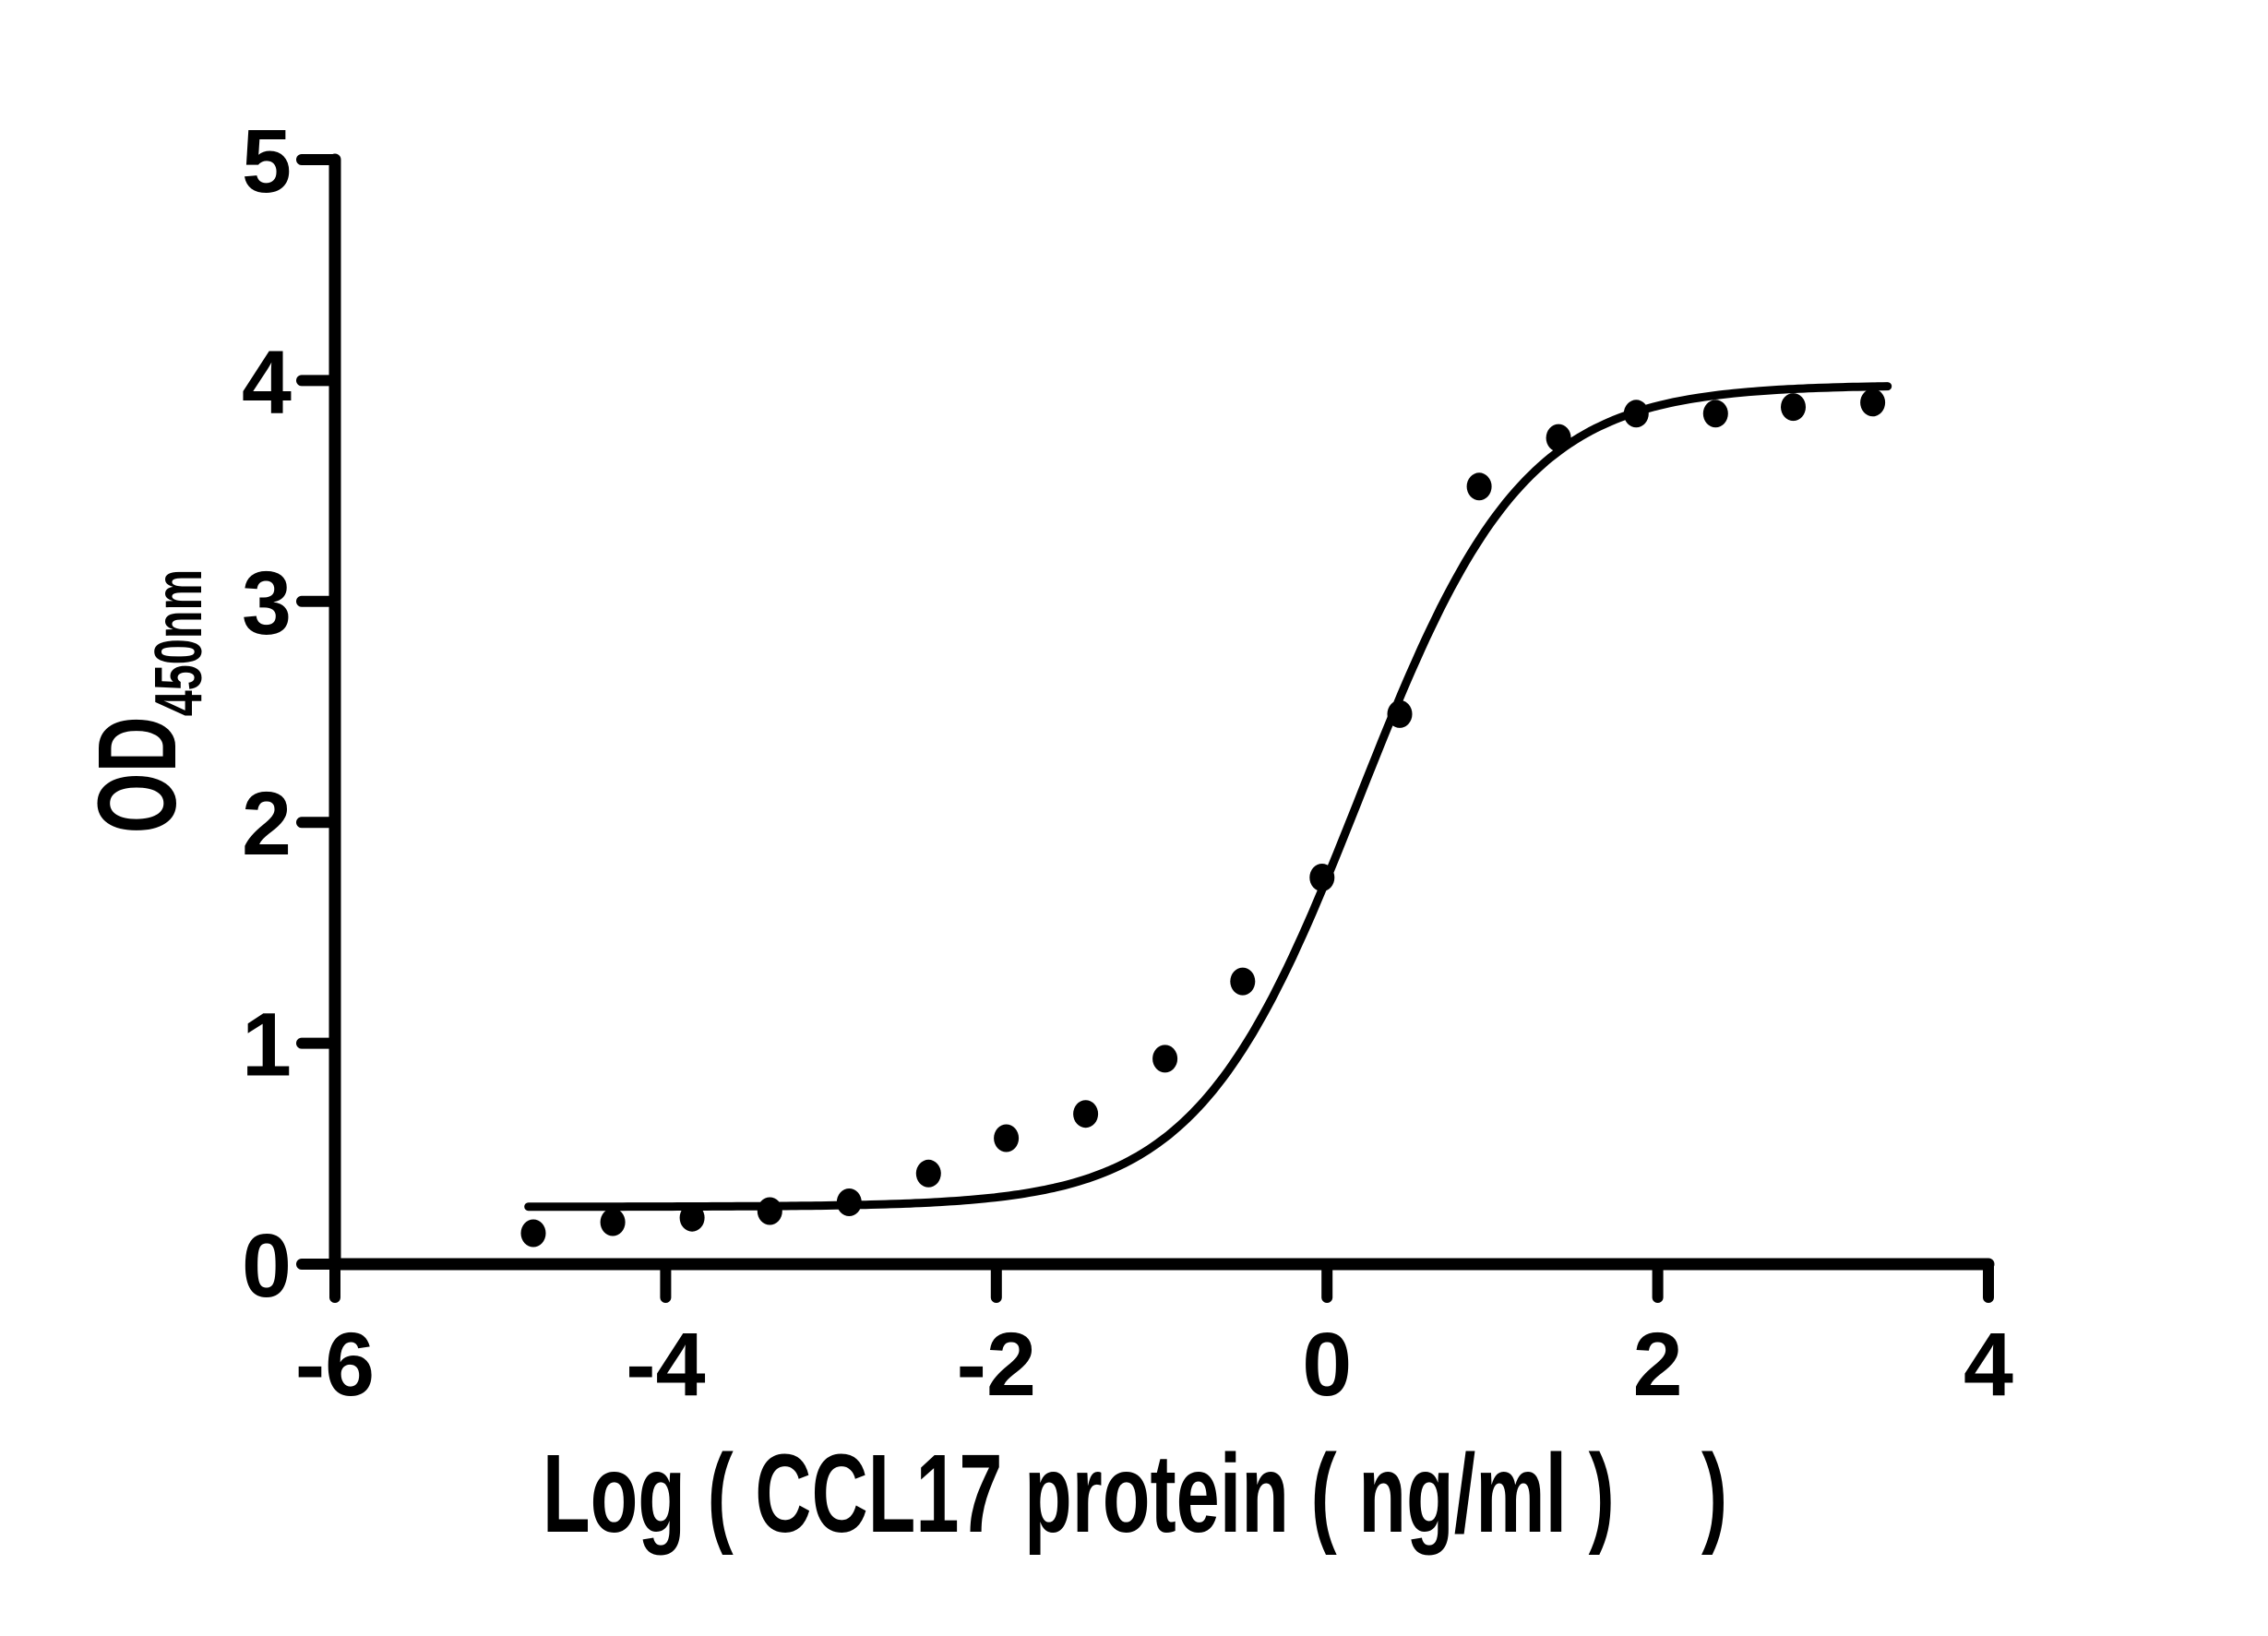 Image resolution: width=2268 pixels, height=1636 pixels. I want to click on y-axis-title: OD450nm, so click(145, 701).